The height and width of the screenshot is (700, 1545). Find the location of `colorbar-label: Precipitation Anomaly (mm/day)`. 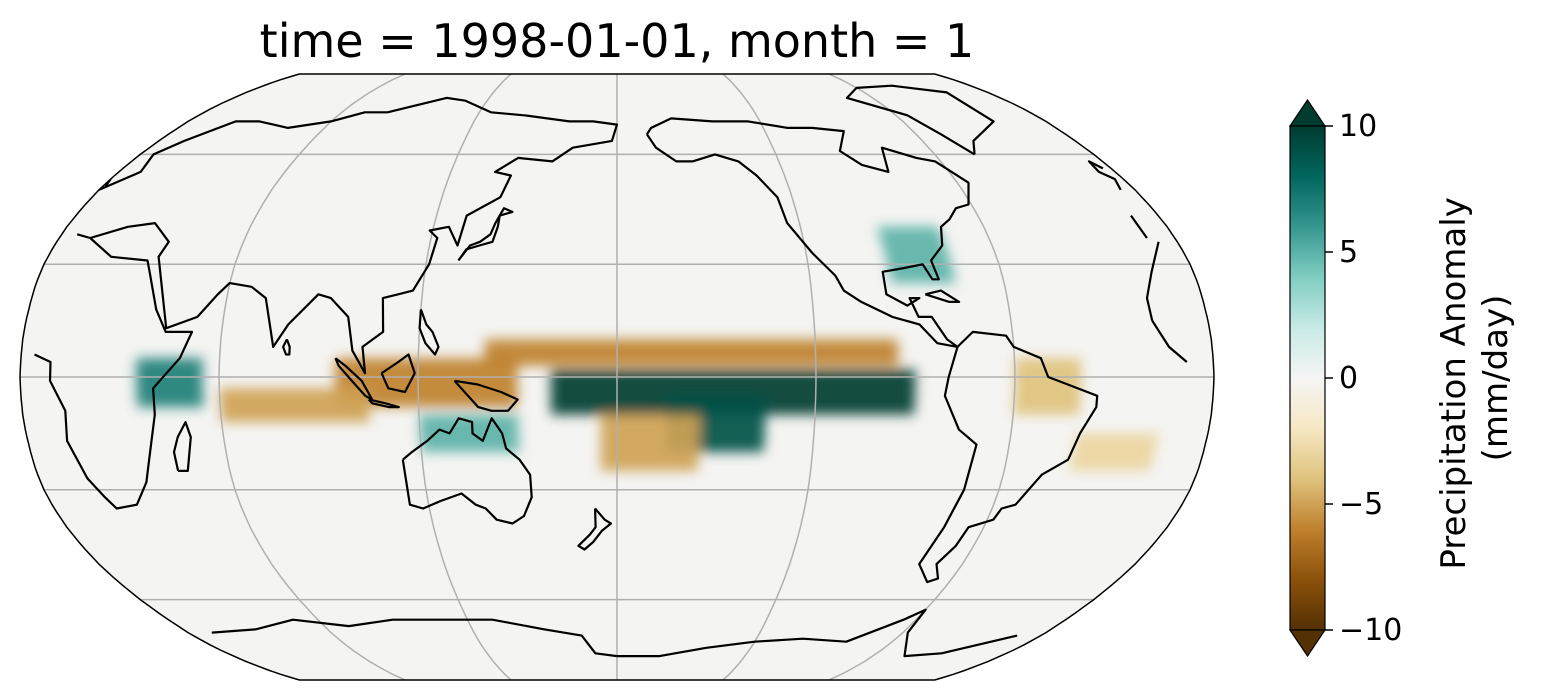

colorbar-label: Precipitation Anomaly (mm/day) is located at coordinates (1475, 377).